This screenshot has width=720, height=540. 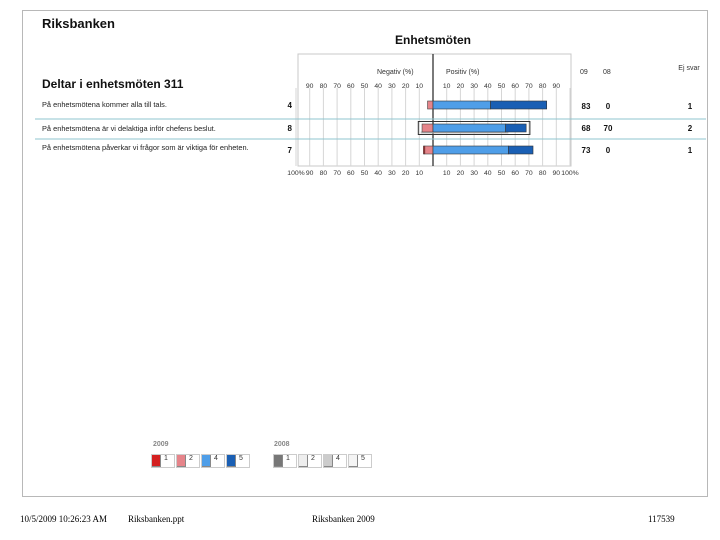 What do you see at coordinates (586, 150) in the screenshot?
I see `index-2009-row-3: 73` at bounding box center [586, 150].